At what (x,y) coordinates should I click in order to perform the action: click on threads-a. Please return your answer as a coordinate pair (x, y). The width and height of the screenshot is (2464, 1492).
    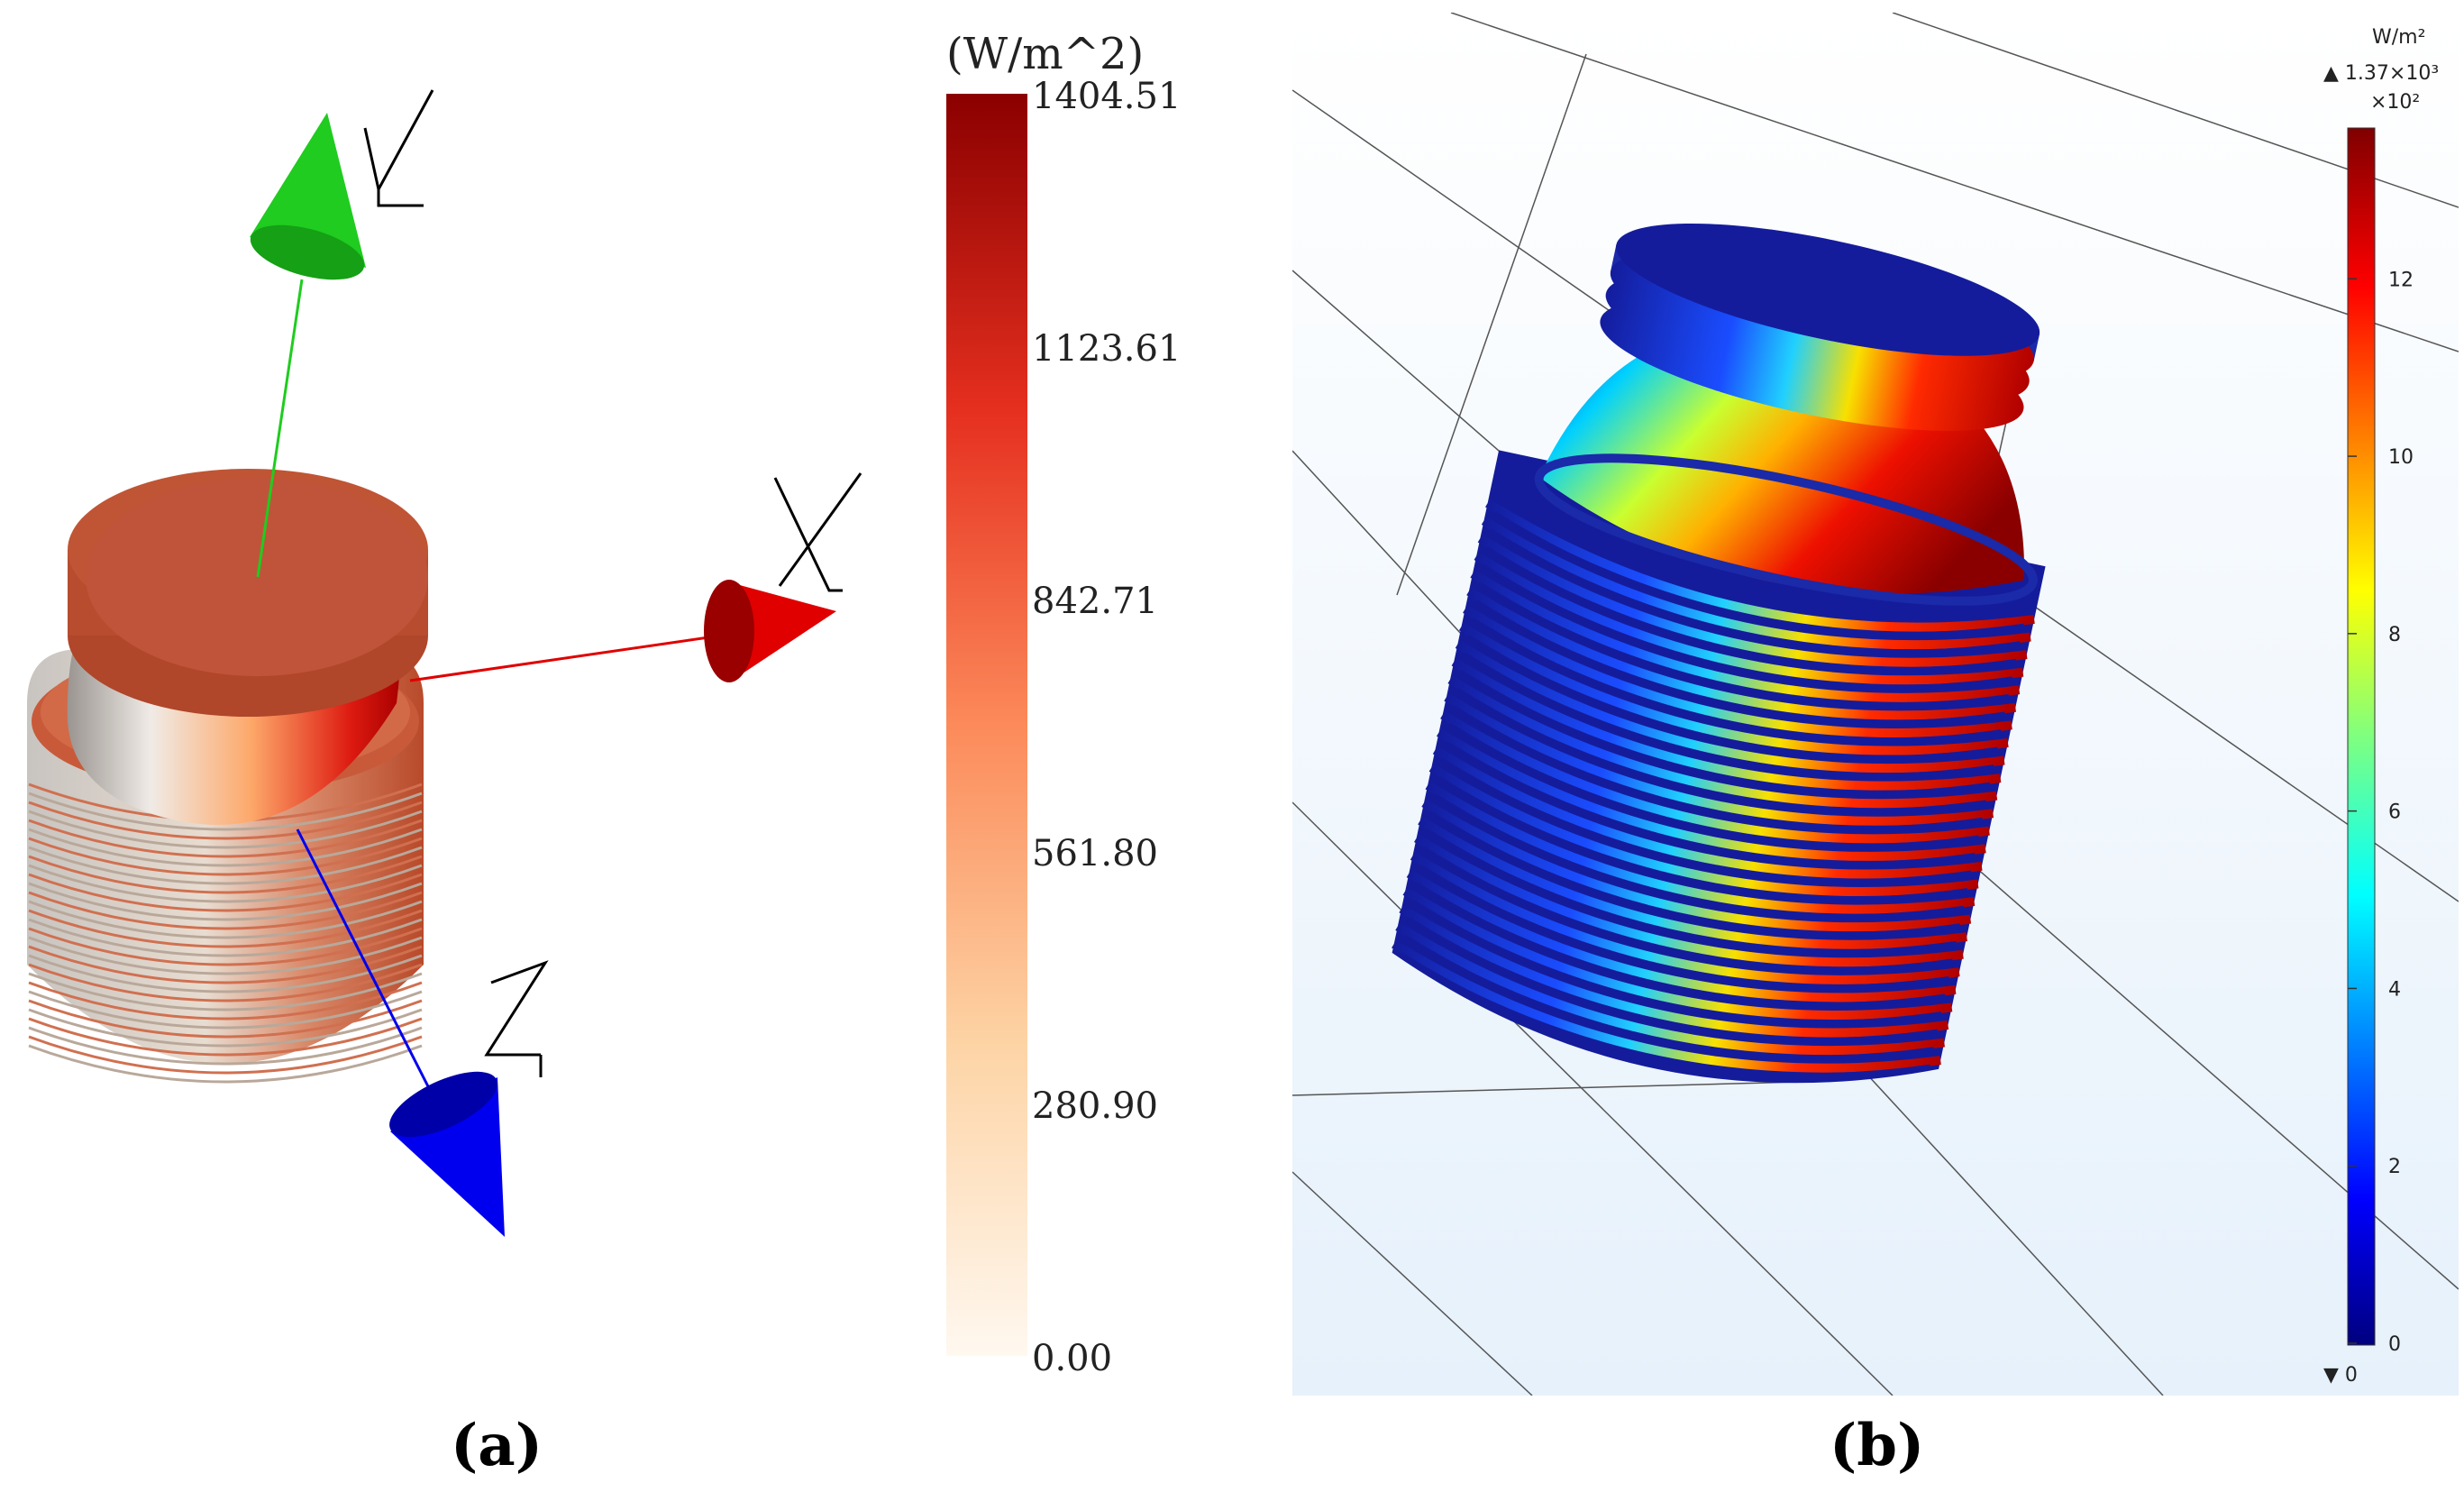
    Looking at the image, I should click on (225, 933).